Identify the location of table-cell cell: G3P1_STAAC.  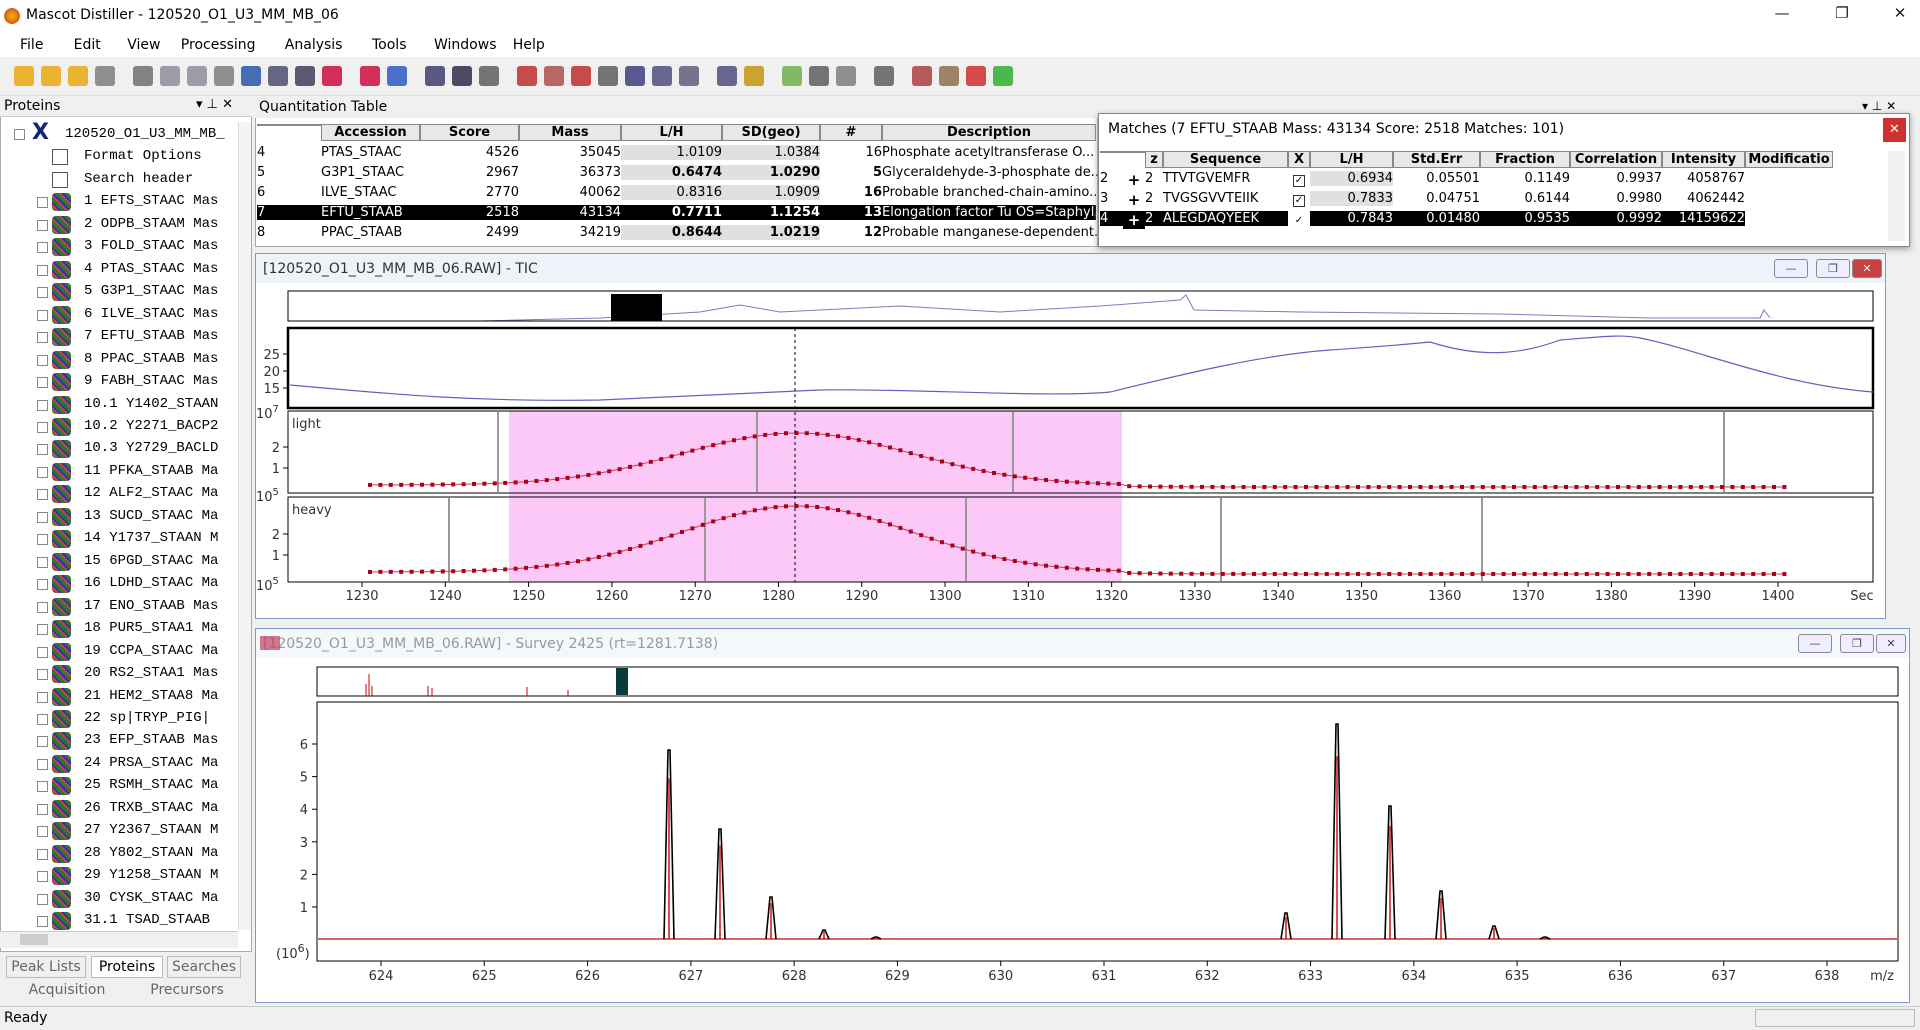
(370, 172).